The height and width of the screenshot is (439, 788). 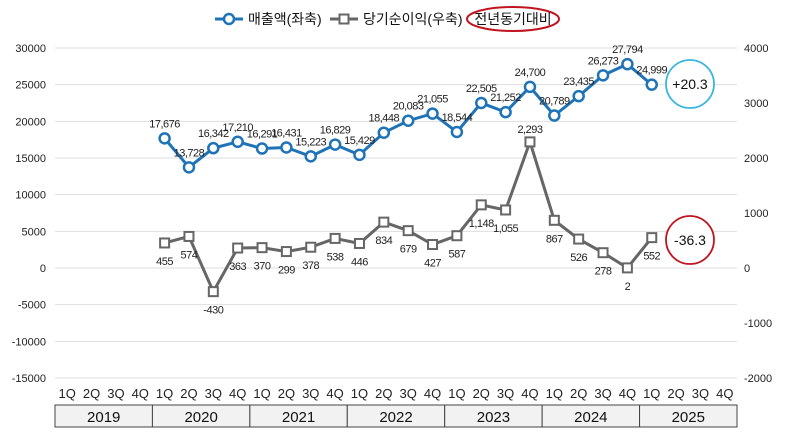 What do you see at coordinates (32, 306) in the screenshot?
I see `left-tick-label: -5000` at bounding box center [32, 306].